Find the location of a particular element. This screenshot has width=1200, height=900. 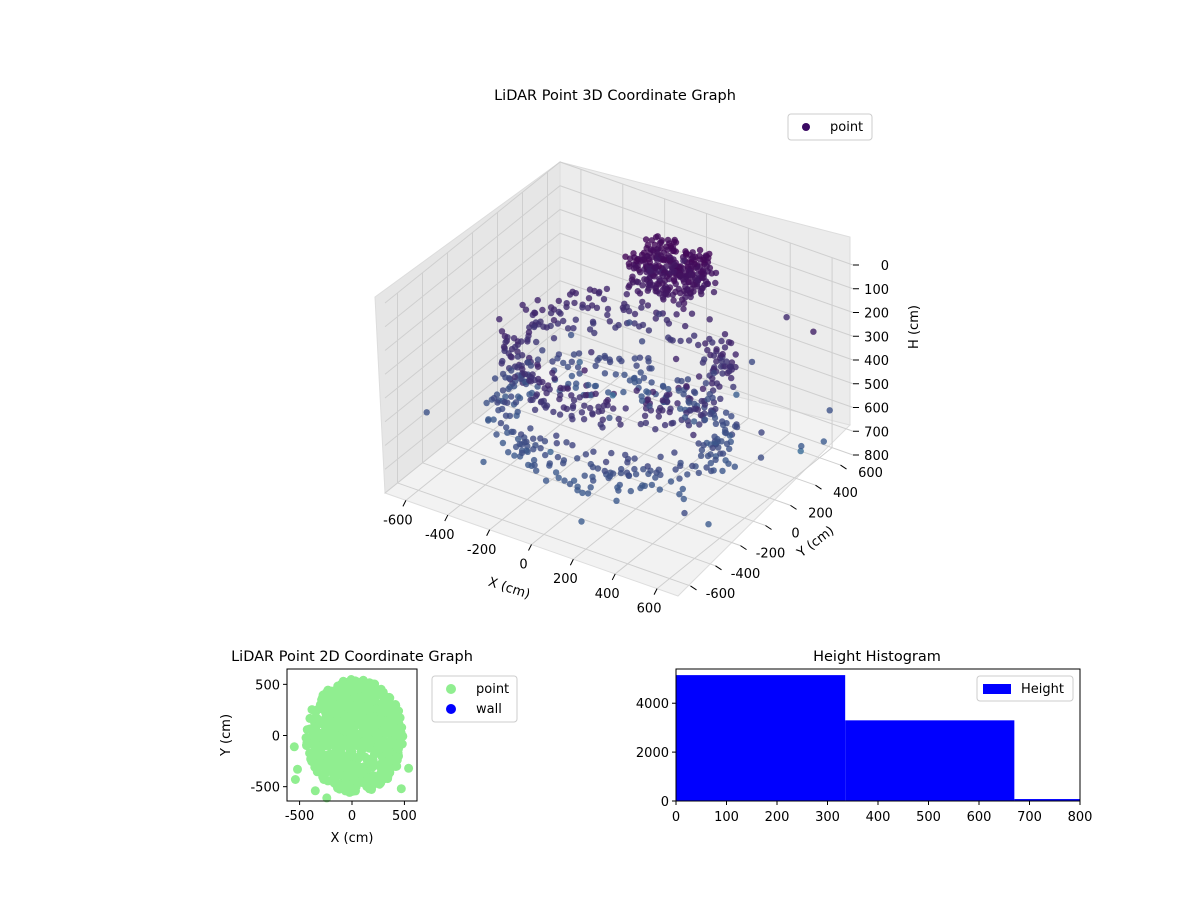

plot2d-points is located at coordinates (351, 739).